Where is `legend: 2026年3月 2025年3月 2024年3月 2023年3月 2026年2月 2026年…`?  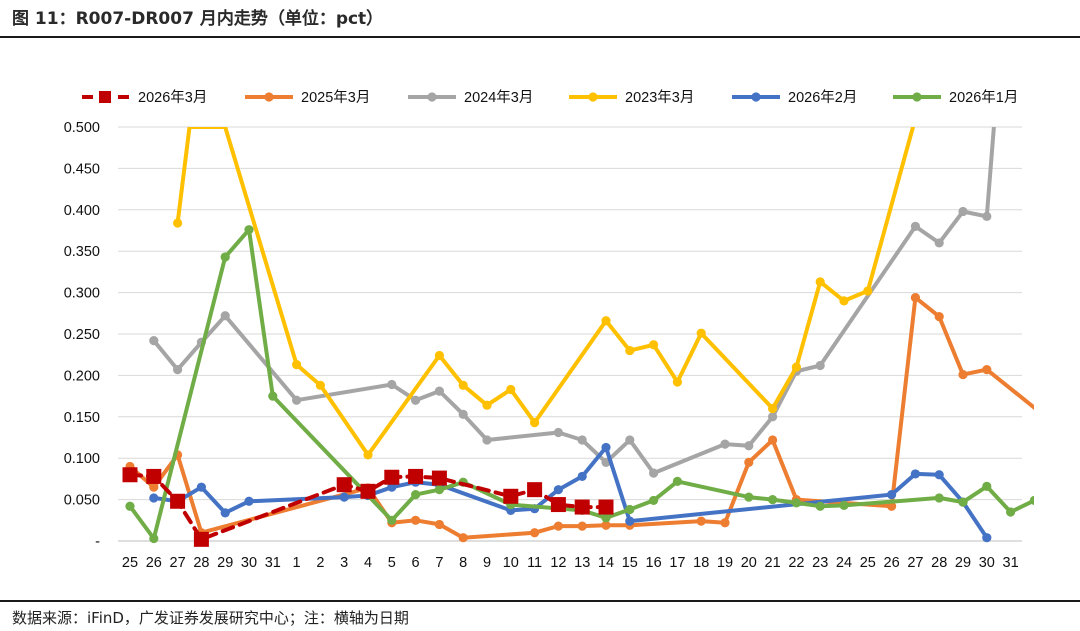
legend: 2026年3月 2025年3月 2024年3月 2023年3月 2026年2月 2026年… is located at coordinates (550, 97).